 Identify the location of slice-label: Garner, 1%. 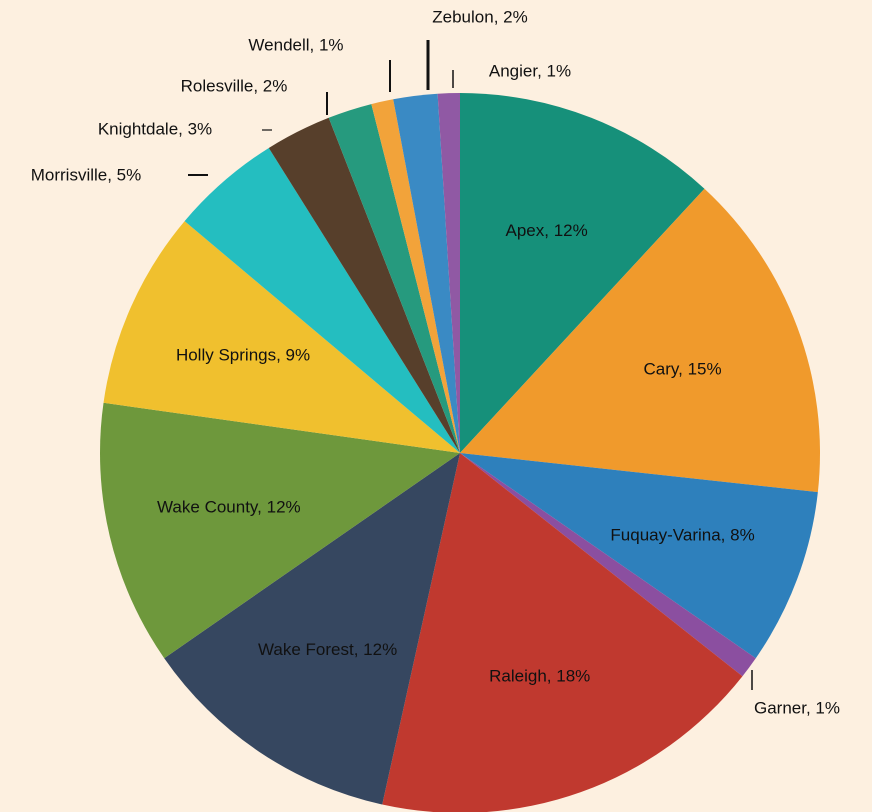
(797, 707).